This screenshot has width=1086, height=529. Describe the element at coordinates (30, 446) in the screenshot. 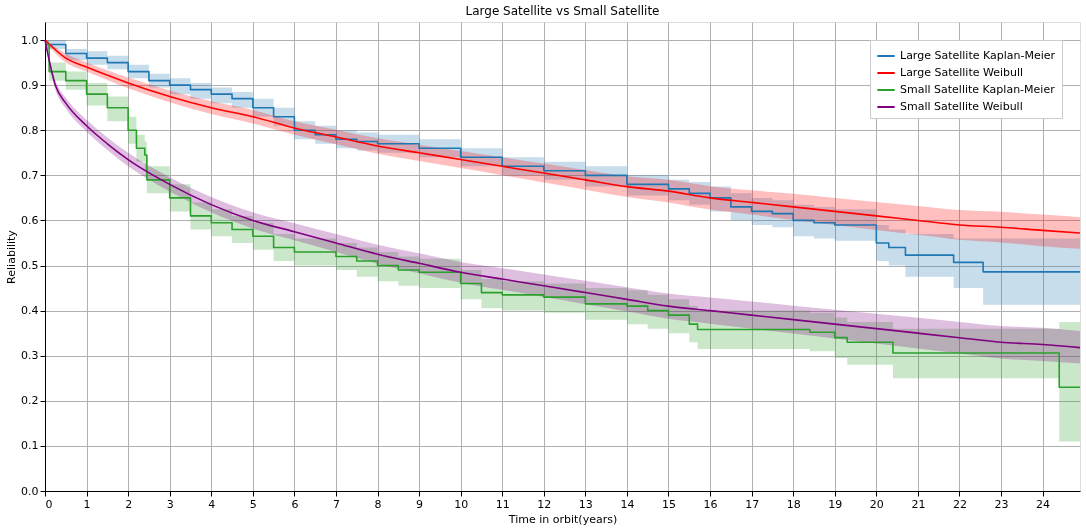

I see `y-tick-label: 0.1` at that location.